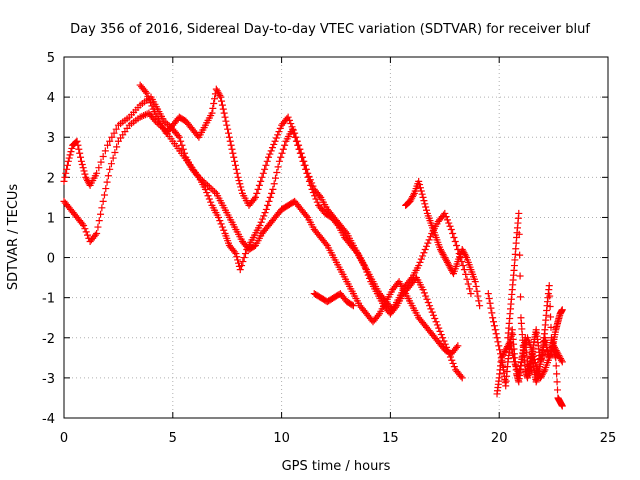 The image size is (640, 480). Describe the element at coordinates (525, 336) in the screenshot. I see `series-track-g` at that location.